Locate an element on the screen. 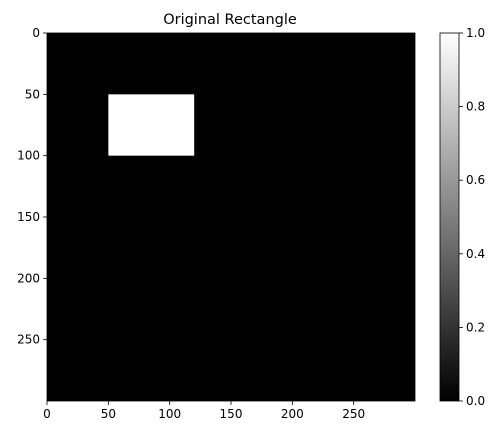 The image size is (500, 435). y-tick-label: 50 is located at coordinates (32, 94).